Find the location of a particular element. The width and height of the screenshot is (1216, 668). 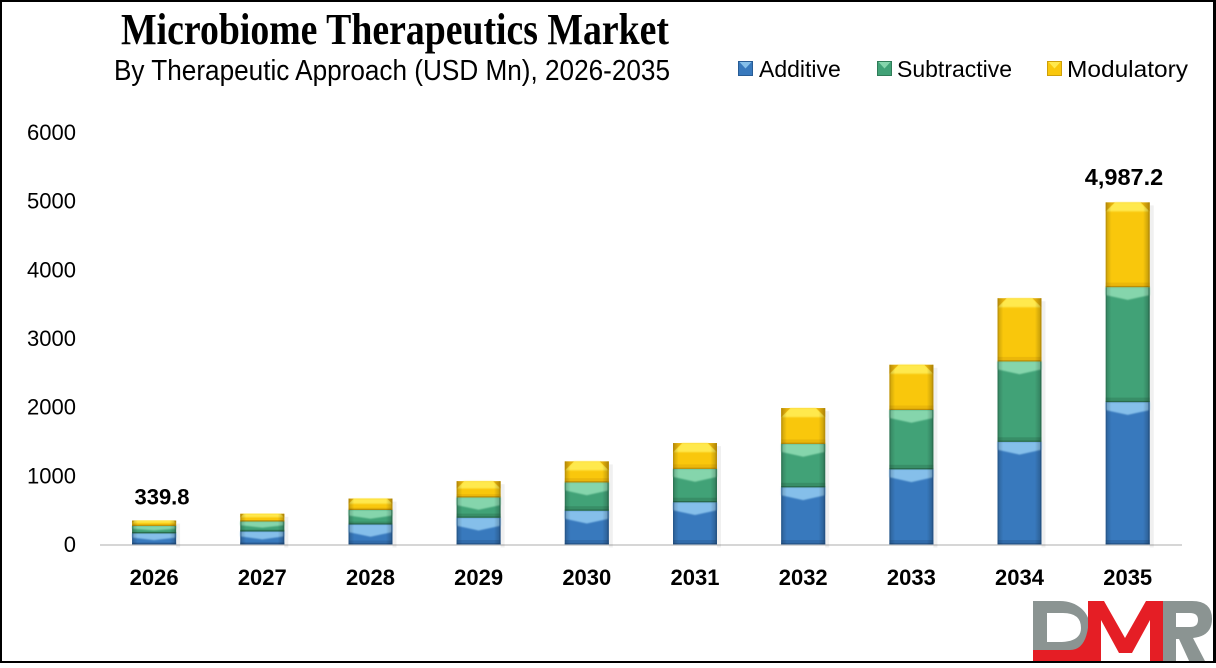

svg-text: 2000 is located at coordinates (51, 407).